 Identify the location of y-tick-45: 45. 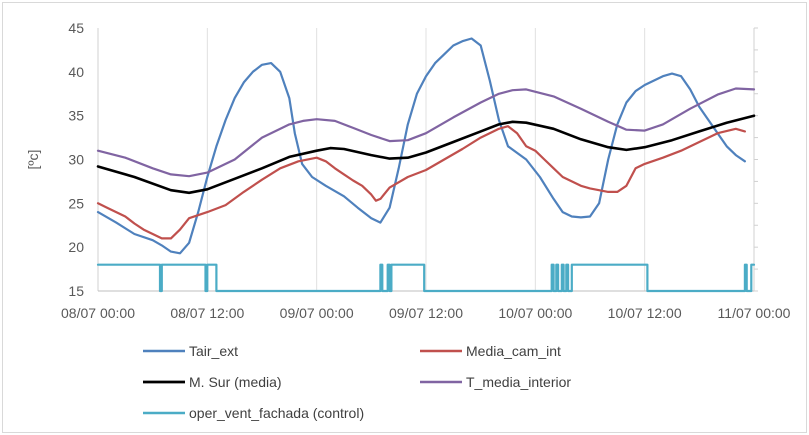
(76, 28).